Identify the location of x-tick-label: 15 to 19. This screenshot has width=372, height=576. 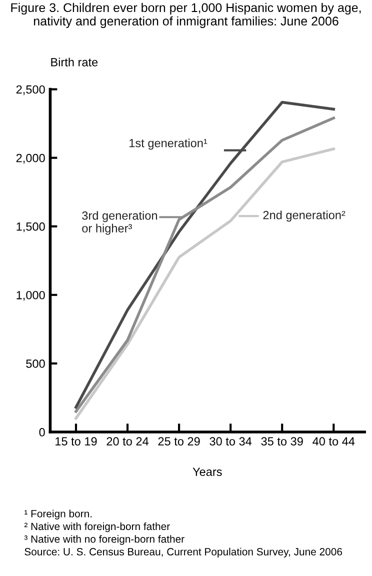
(76, 441).